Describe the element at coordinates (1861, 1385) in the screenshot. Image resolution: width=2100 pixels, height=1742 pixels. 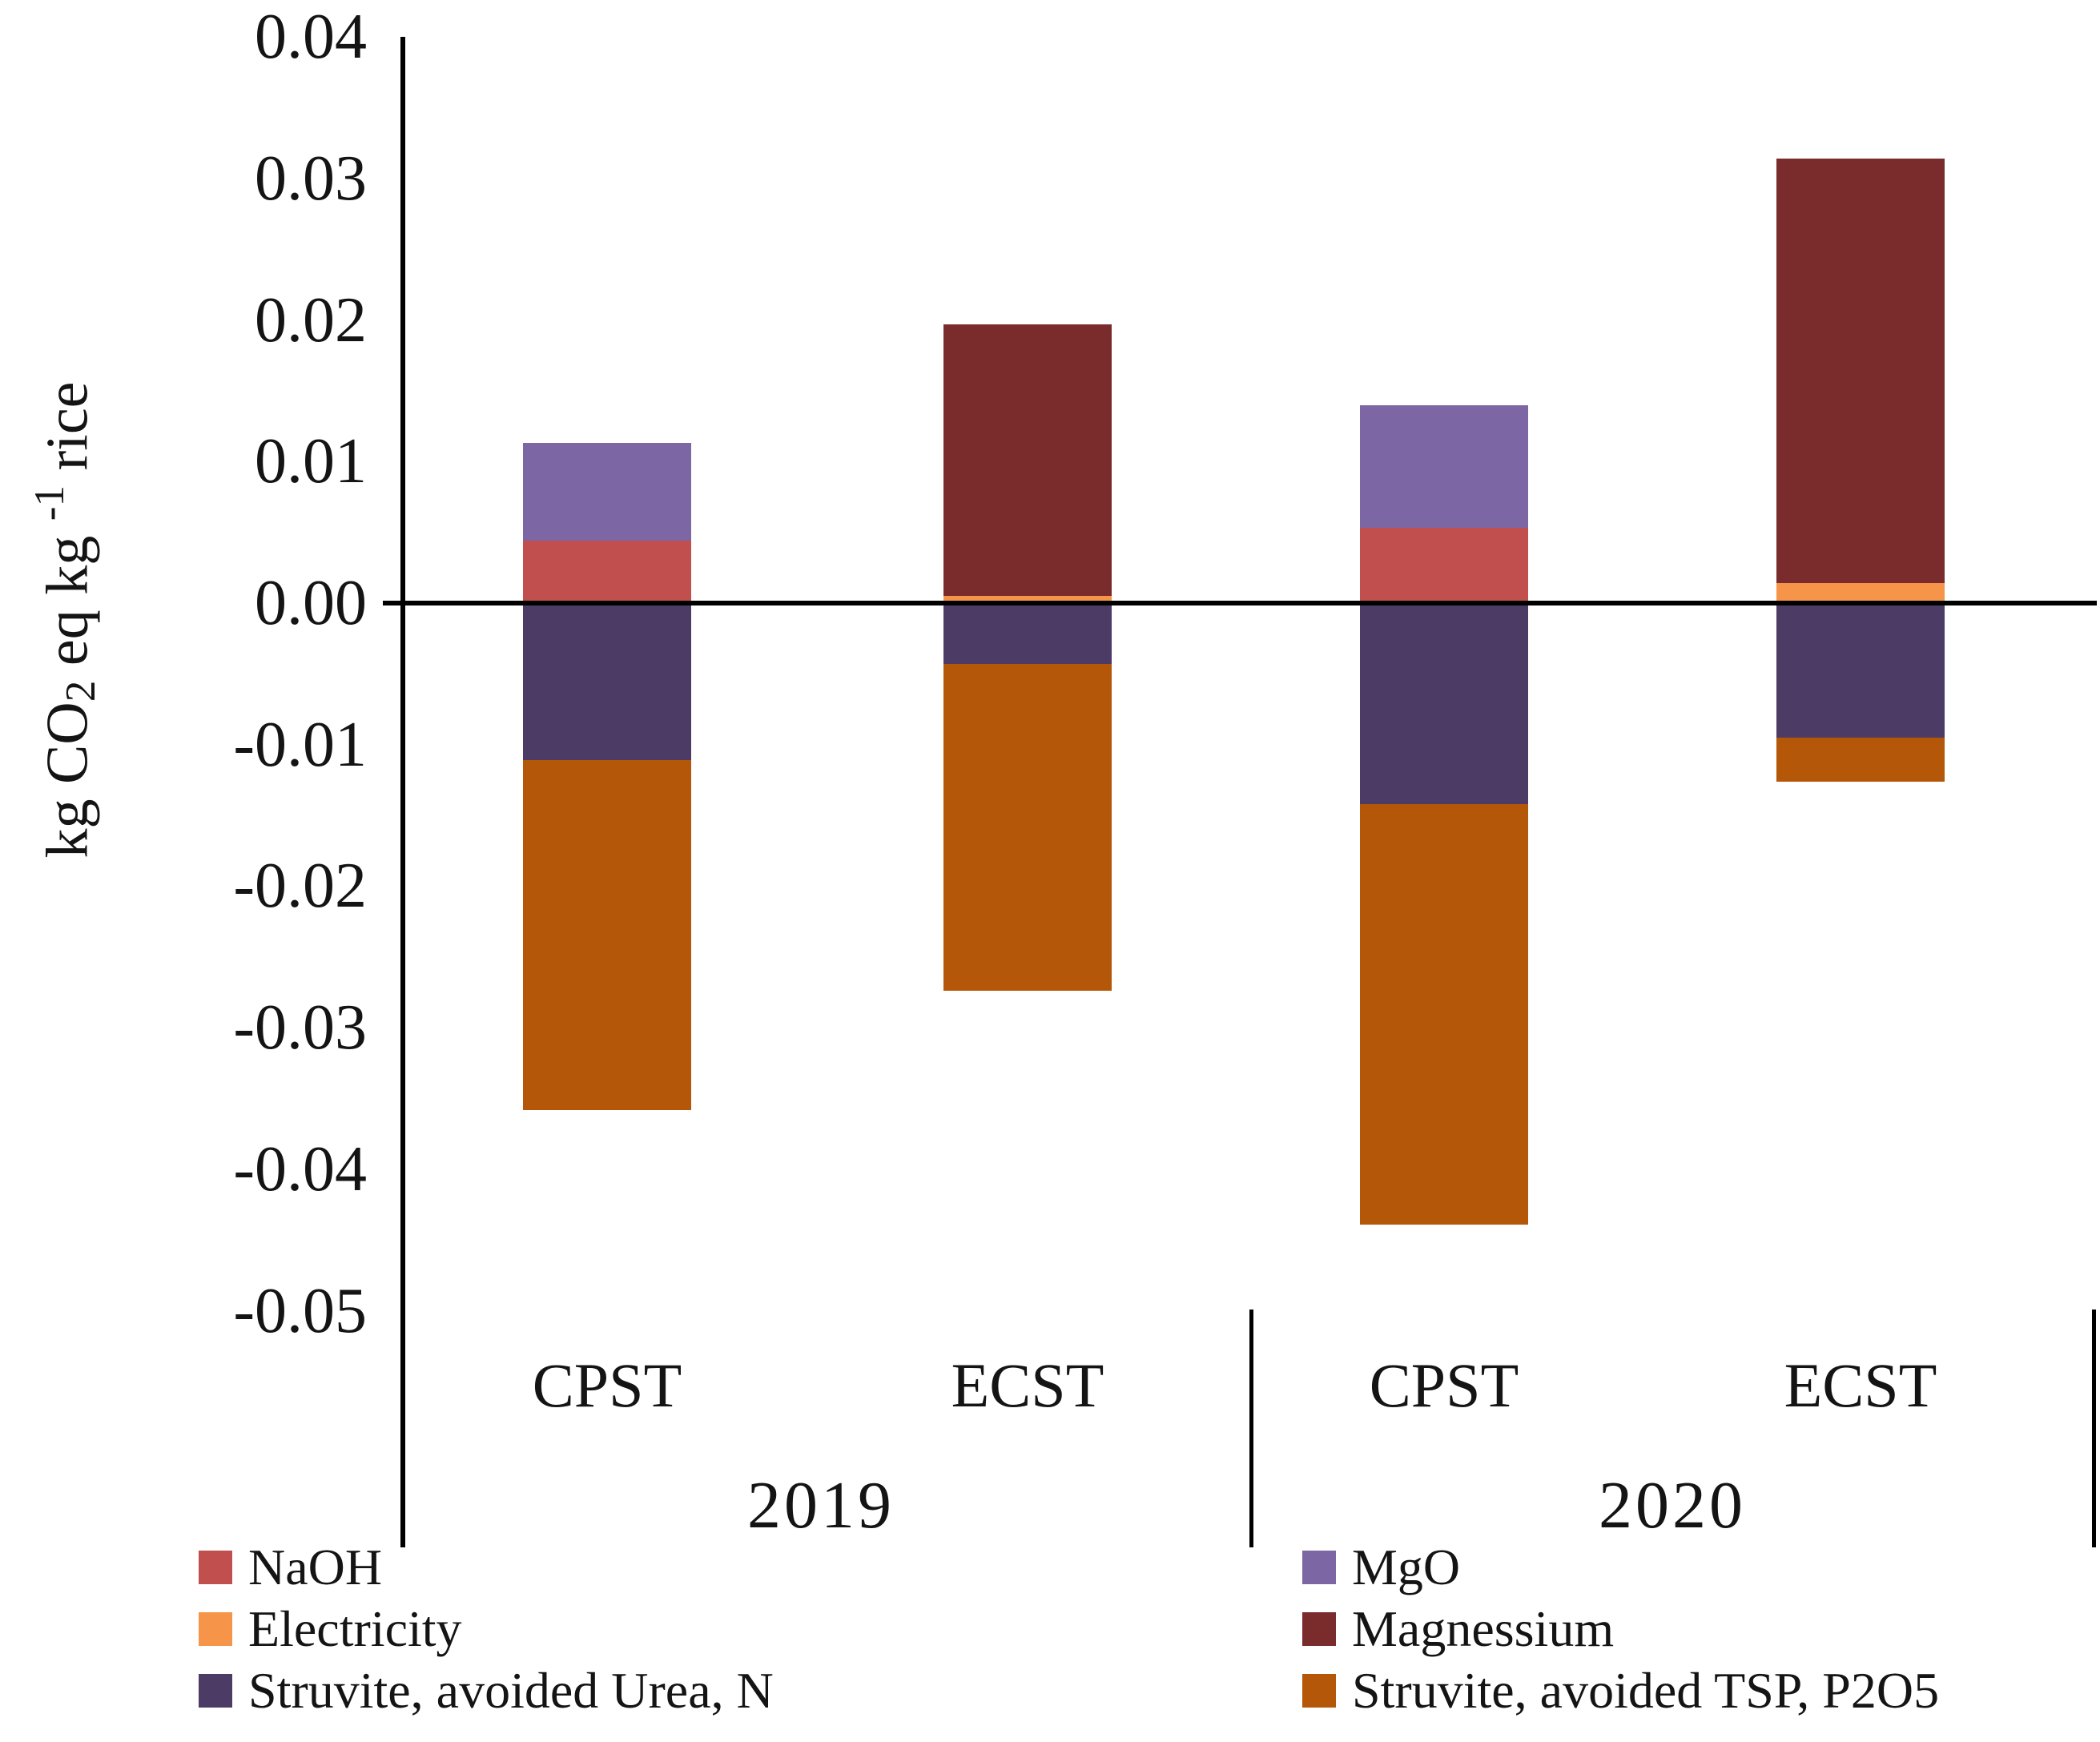
I see `x-category-label-ecst-2020: ECST` at that location.